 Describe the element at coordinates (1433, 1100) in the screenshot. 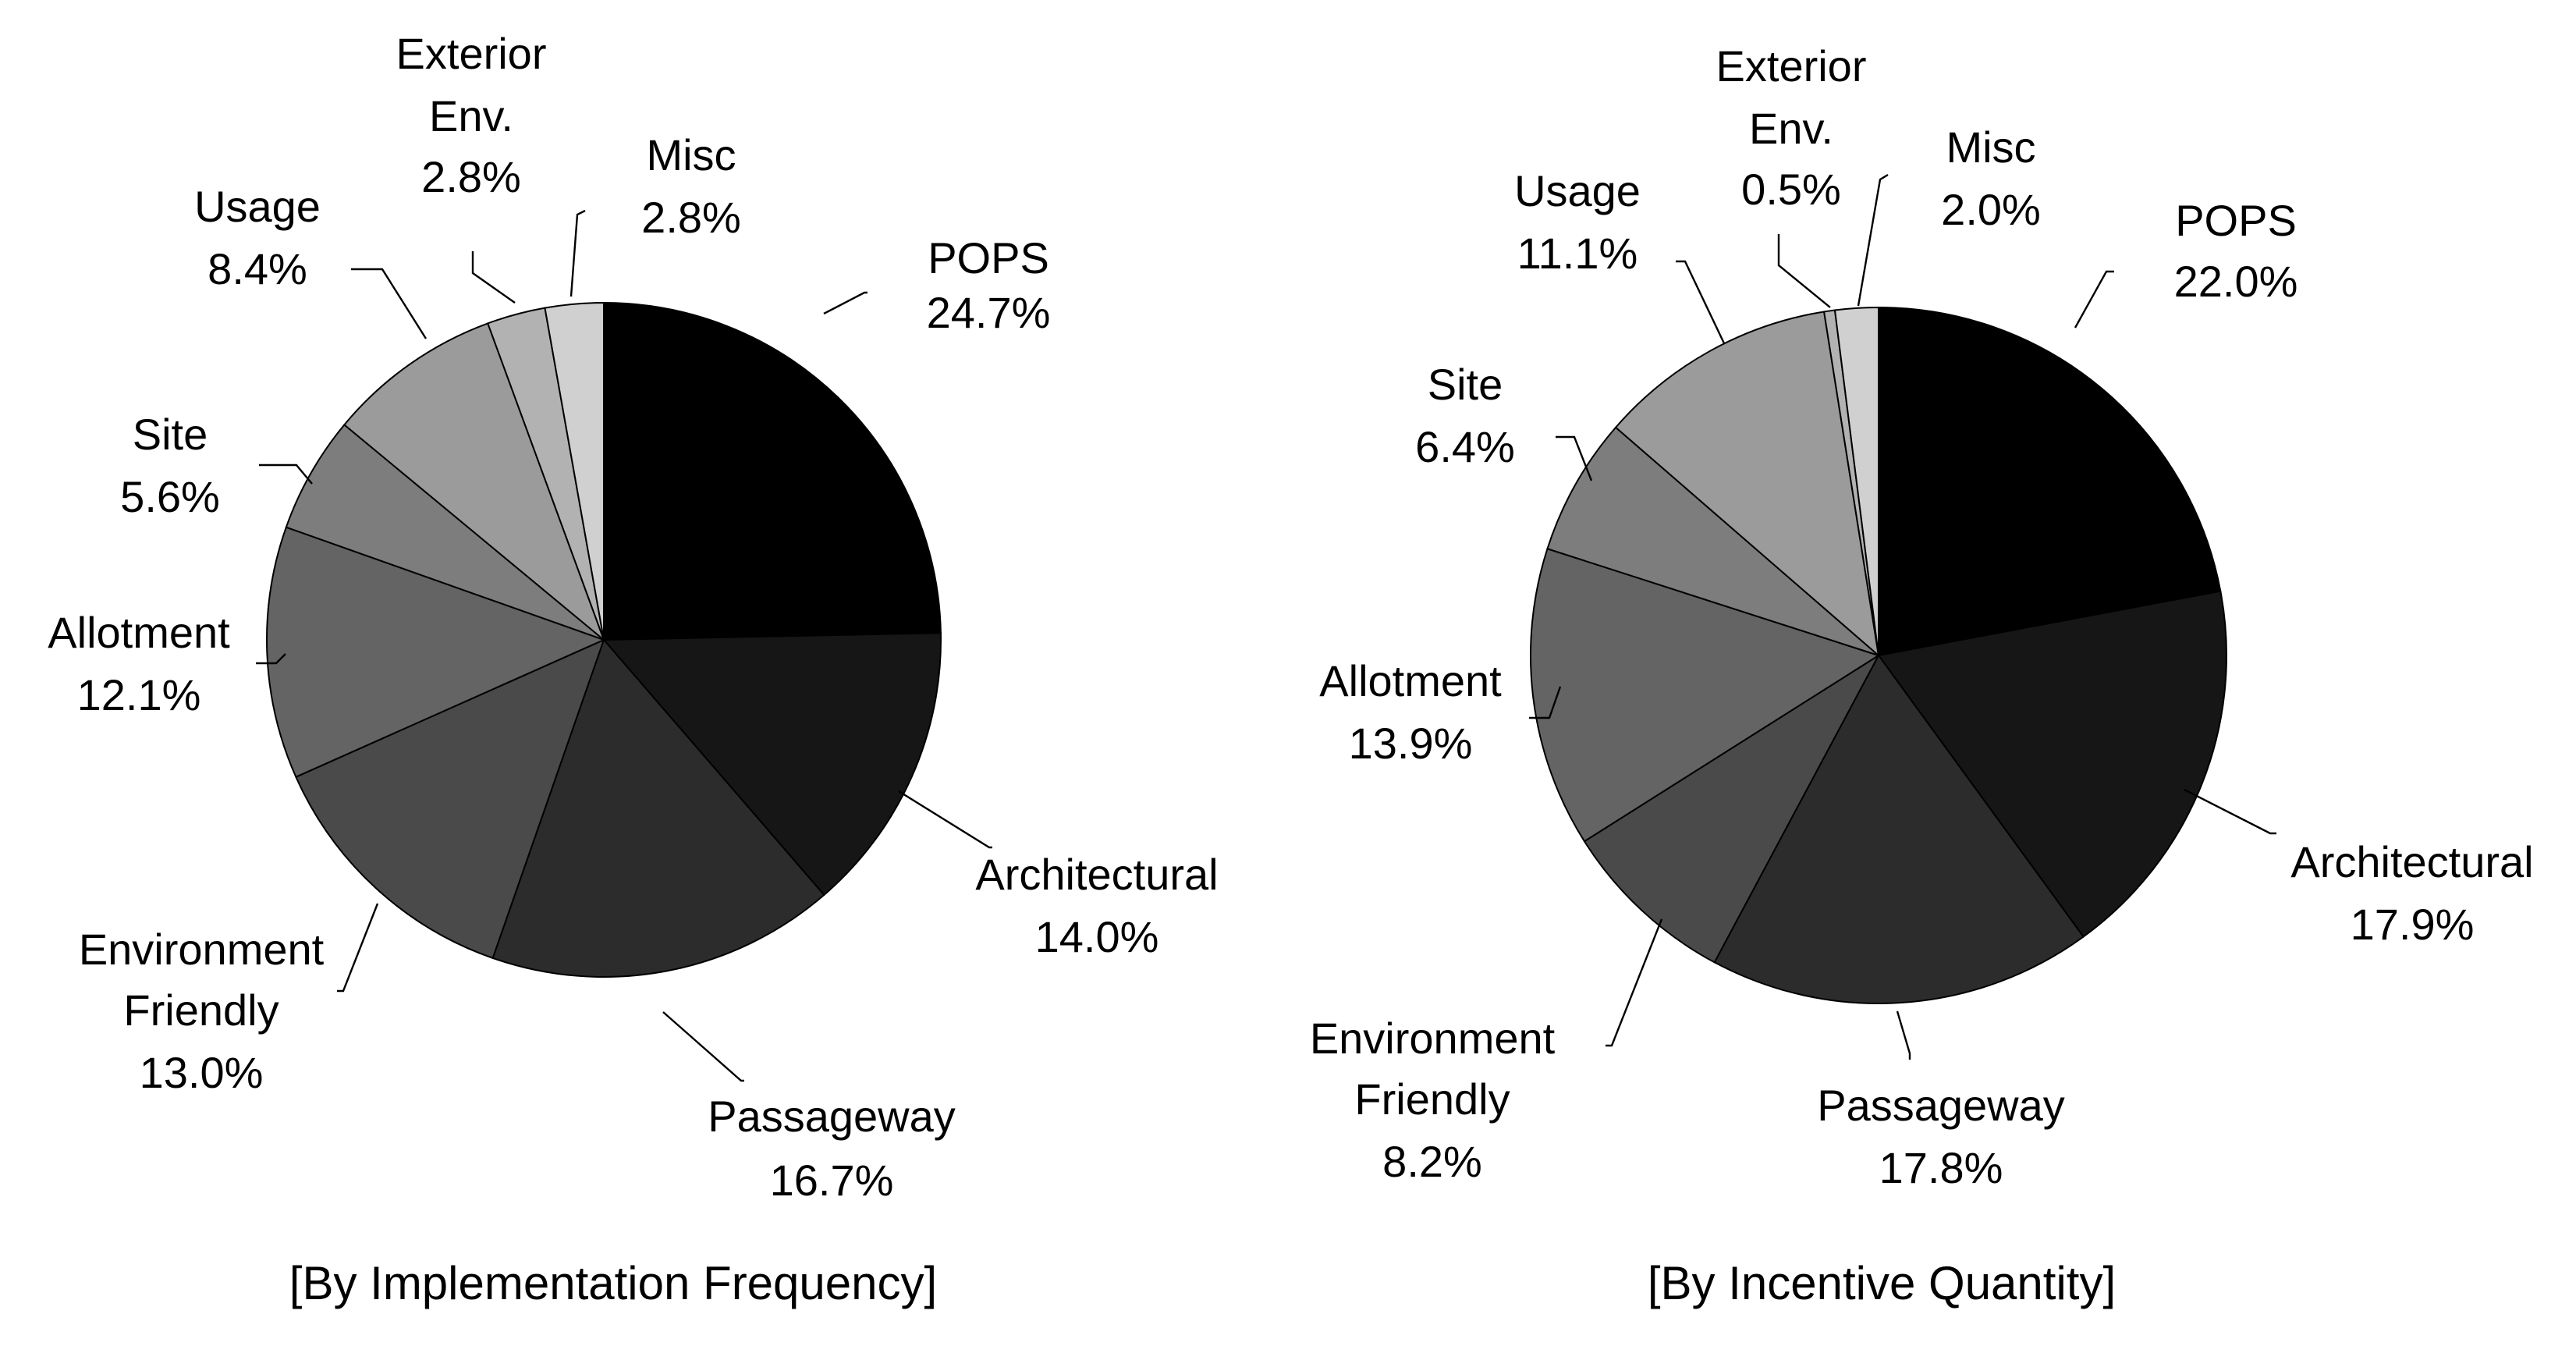

I see `label-environment-friendly: Environment Friendly 8.2%` at that location.